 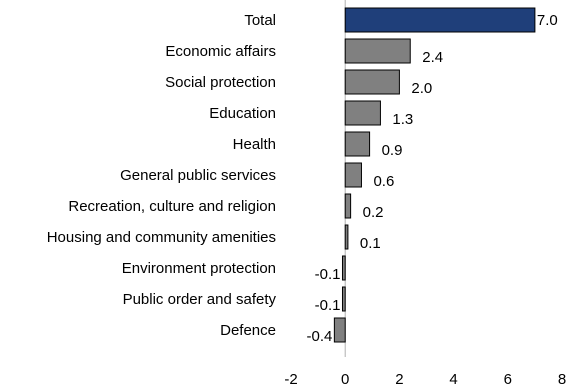 What do you see at coordinates (320, 336) in the screenshot?
I see `data-label-10: -0.4` at bounding box center [320, 336].